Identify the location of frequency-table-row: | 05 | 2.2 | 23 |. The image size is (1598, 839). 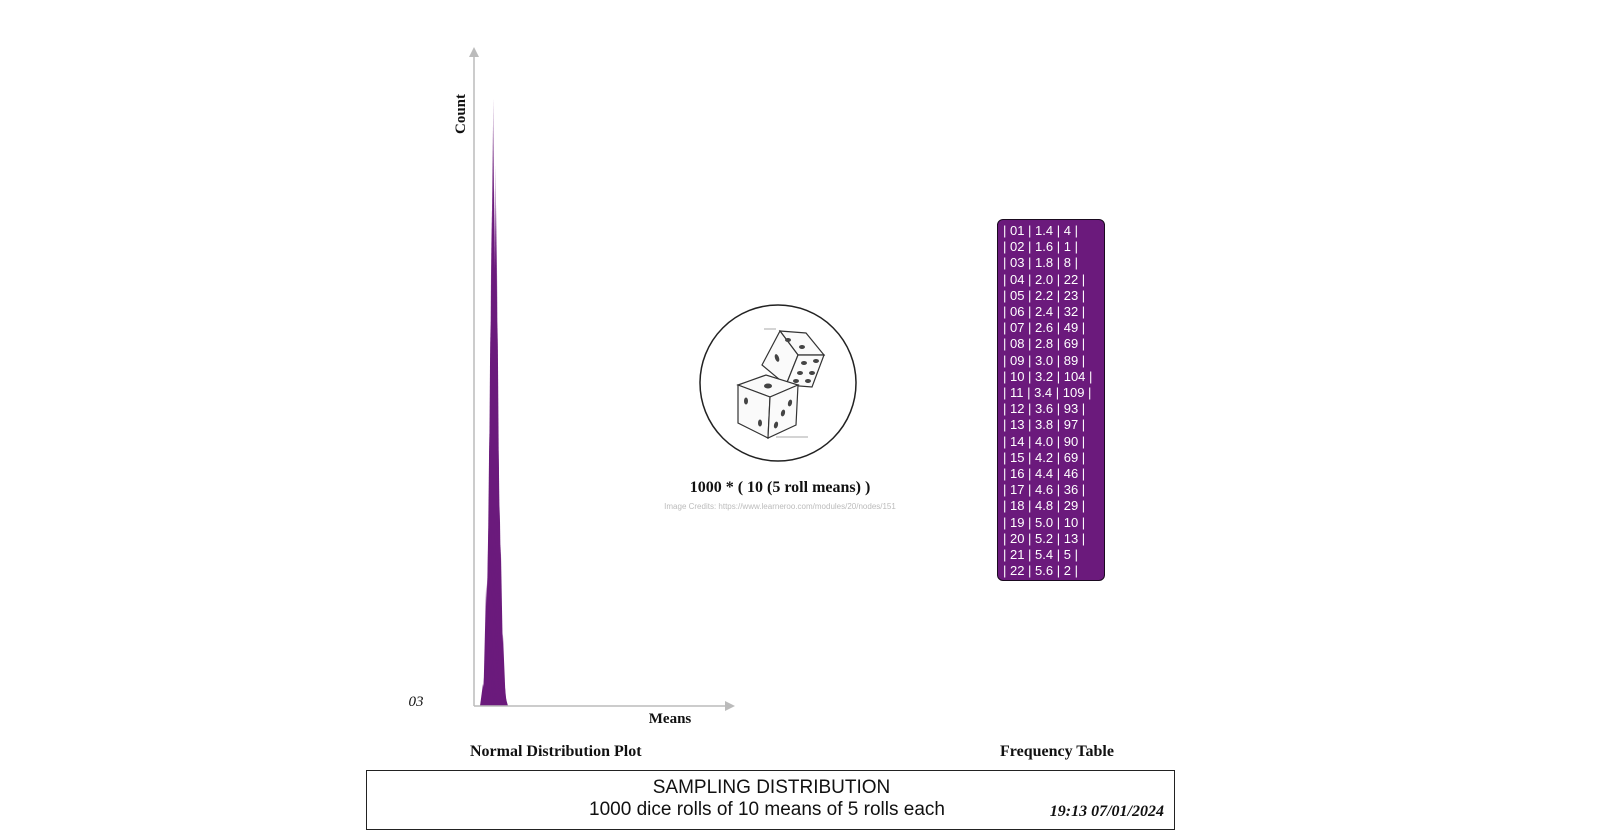
(1044, 295).